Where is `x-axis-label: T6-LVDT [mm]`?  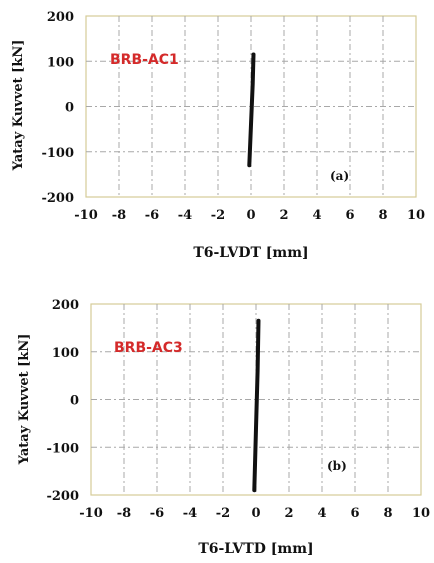 x-axis-label: T6-LVDT [mm] is located at coordinates (250, 253).